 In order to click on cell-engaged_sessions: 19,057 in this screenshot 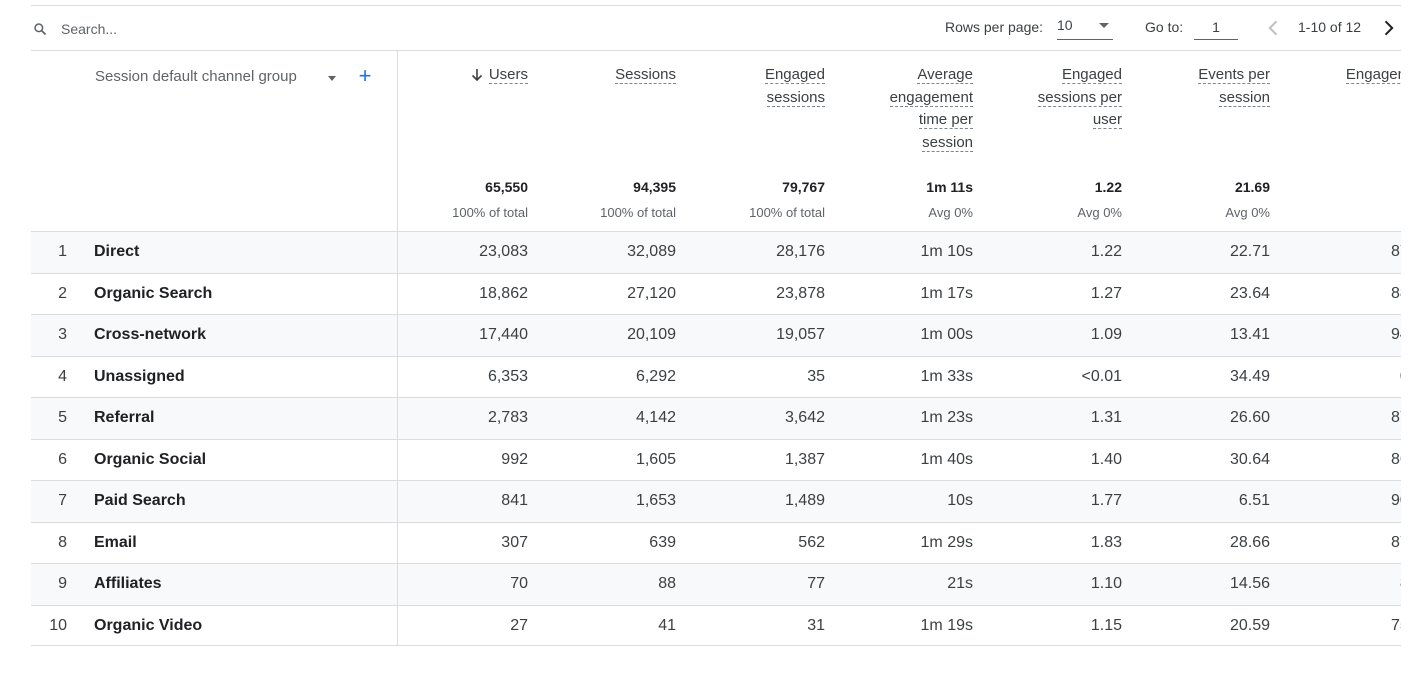, I will do `click(800, 334)`.